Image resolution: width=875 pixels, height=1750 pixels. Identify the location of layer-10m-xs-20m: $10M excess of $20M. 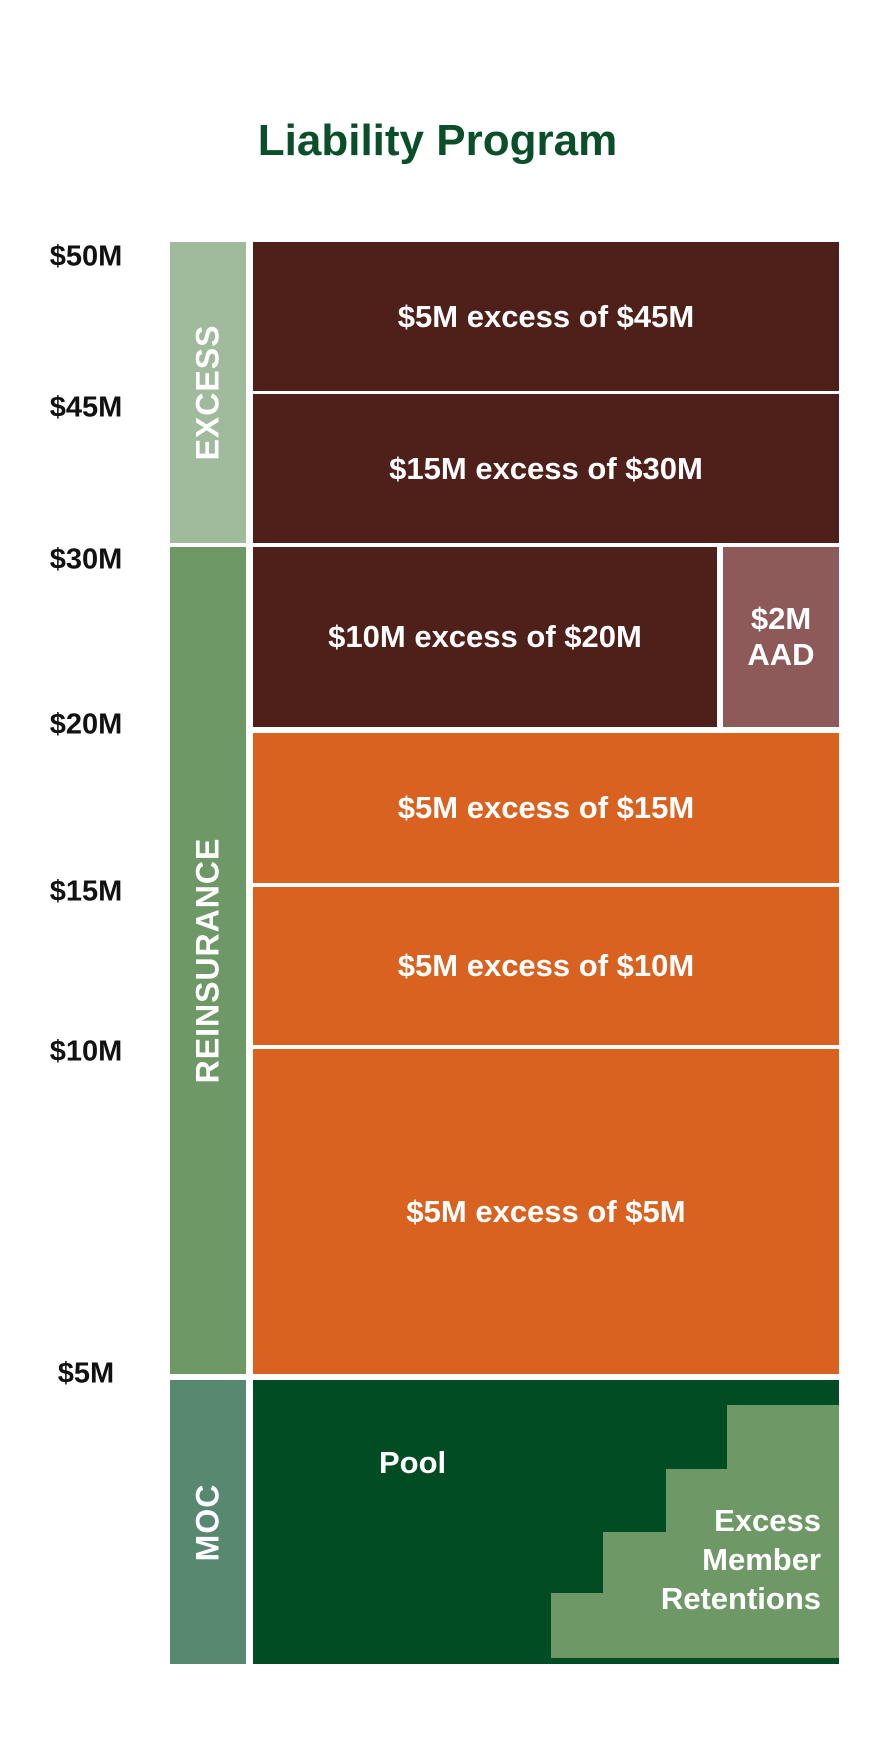
(485, 637).